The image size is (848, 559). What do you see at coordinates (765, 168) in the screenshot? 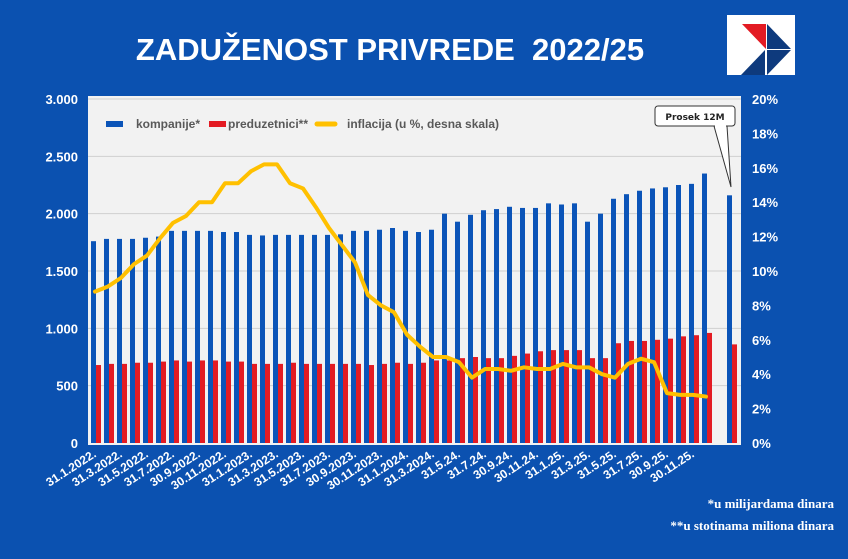
I see `y-right-tick-label: 16%` at bounding box center [765, 168].